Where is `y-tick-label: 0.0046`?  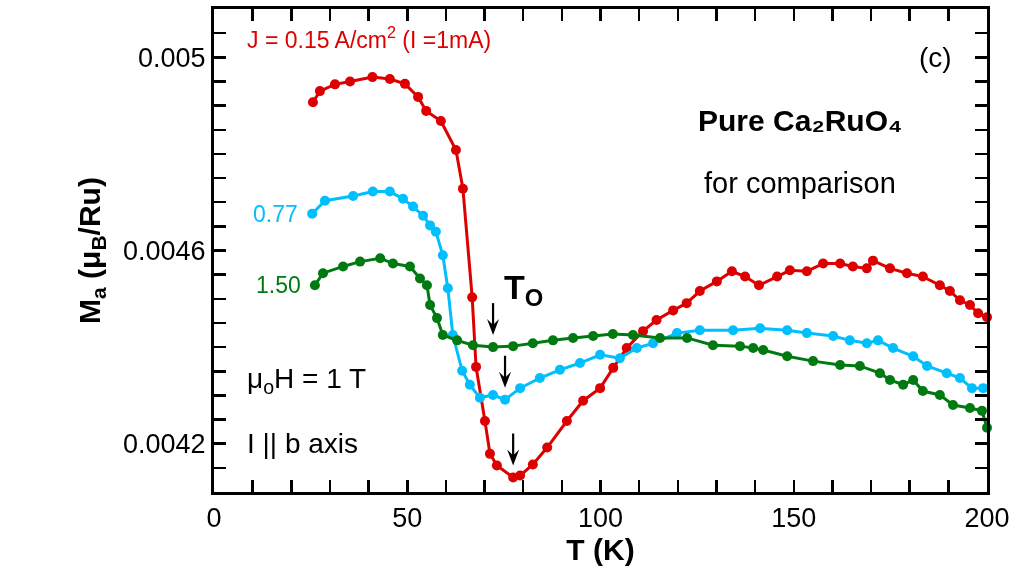
y-tick-label: 0.0046 is located at coordinates (164, 250).